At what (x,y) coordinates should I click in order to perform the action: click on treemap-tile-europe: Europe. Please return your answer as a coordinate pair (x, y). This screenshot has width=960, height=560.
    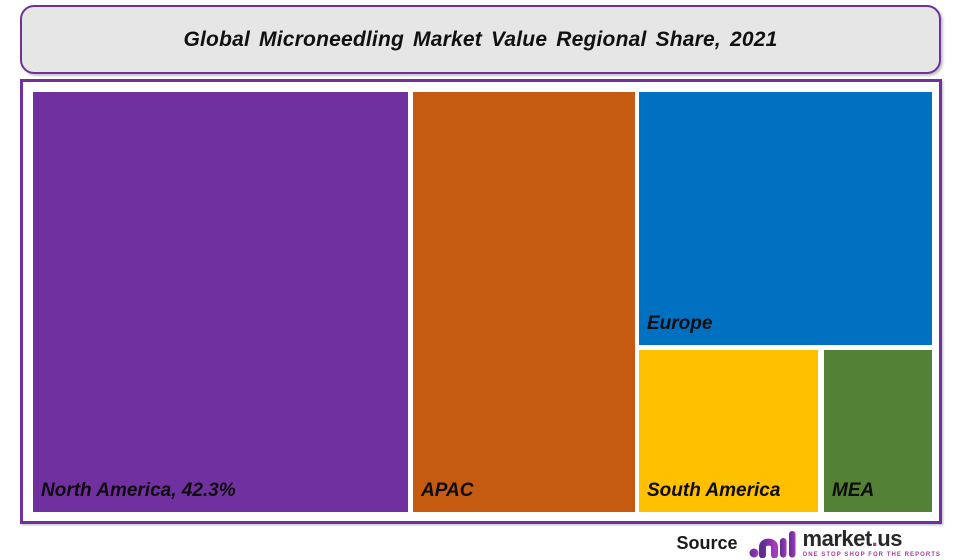
    Looking at the image, I should click on (785, 218).